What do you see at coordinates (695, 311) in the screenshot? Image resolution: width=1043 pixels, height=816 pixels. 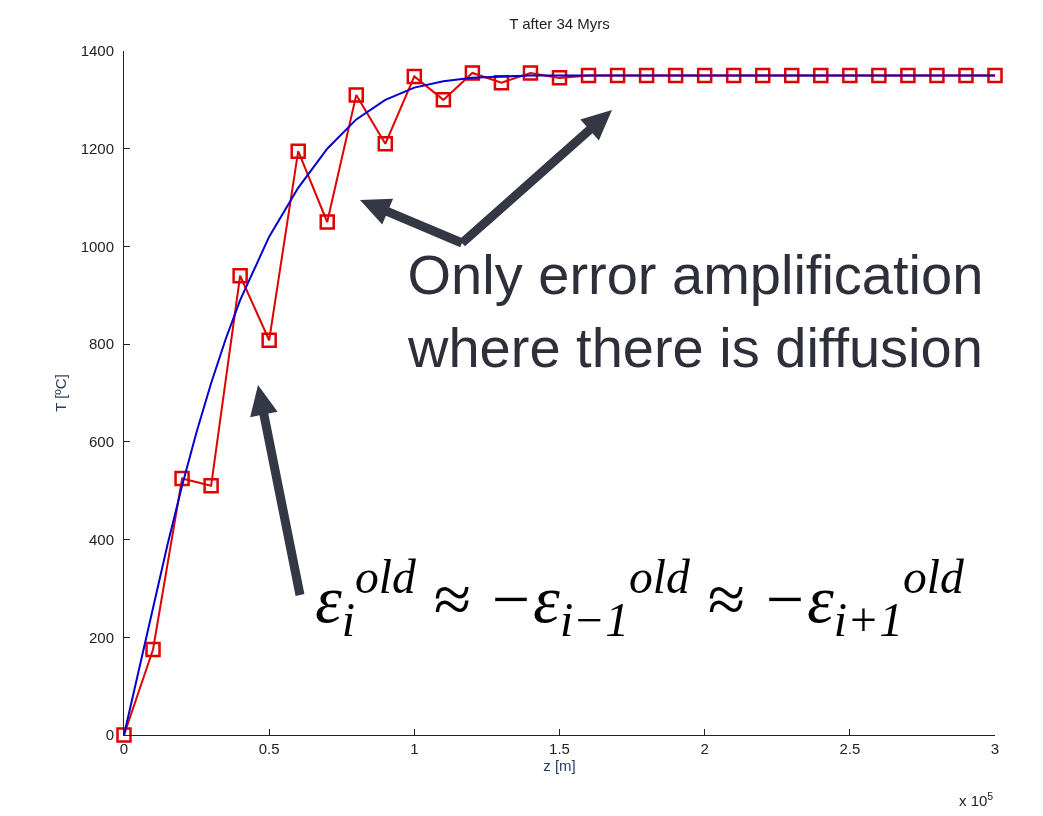 I see `annotation: Only error amplification where there is diffusion` at bounding box center [695, 311].